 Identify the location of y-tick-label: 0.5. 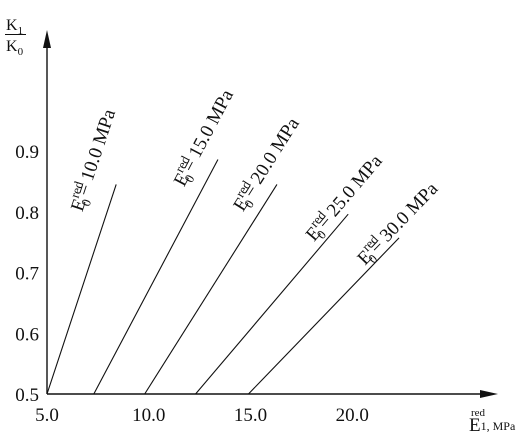
(27, 395).